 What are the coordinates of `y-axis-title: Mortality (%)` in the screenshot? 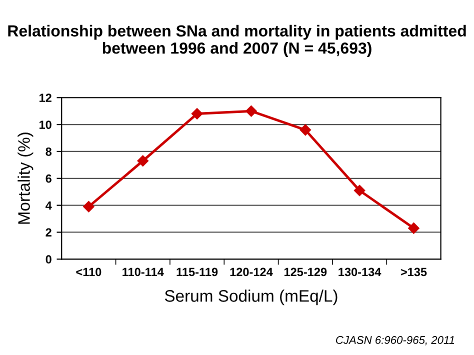 It's located at (26, 178).